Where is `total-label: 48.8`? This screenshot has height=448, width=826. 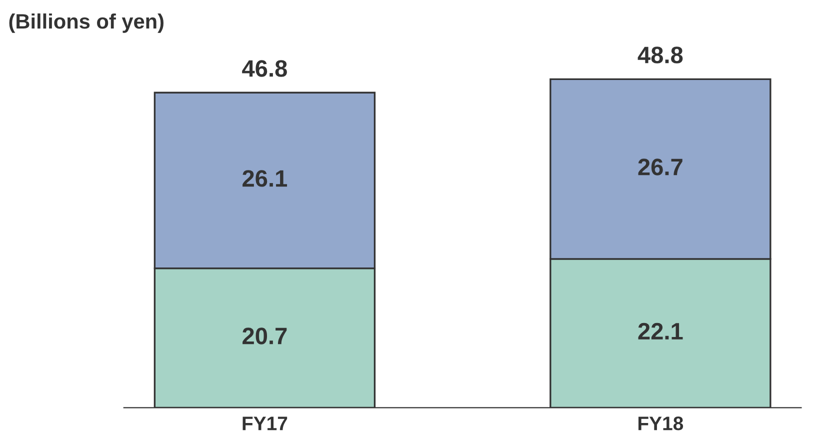
total-label: 48.8 is located at coordinates (660, 55).